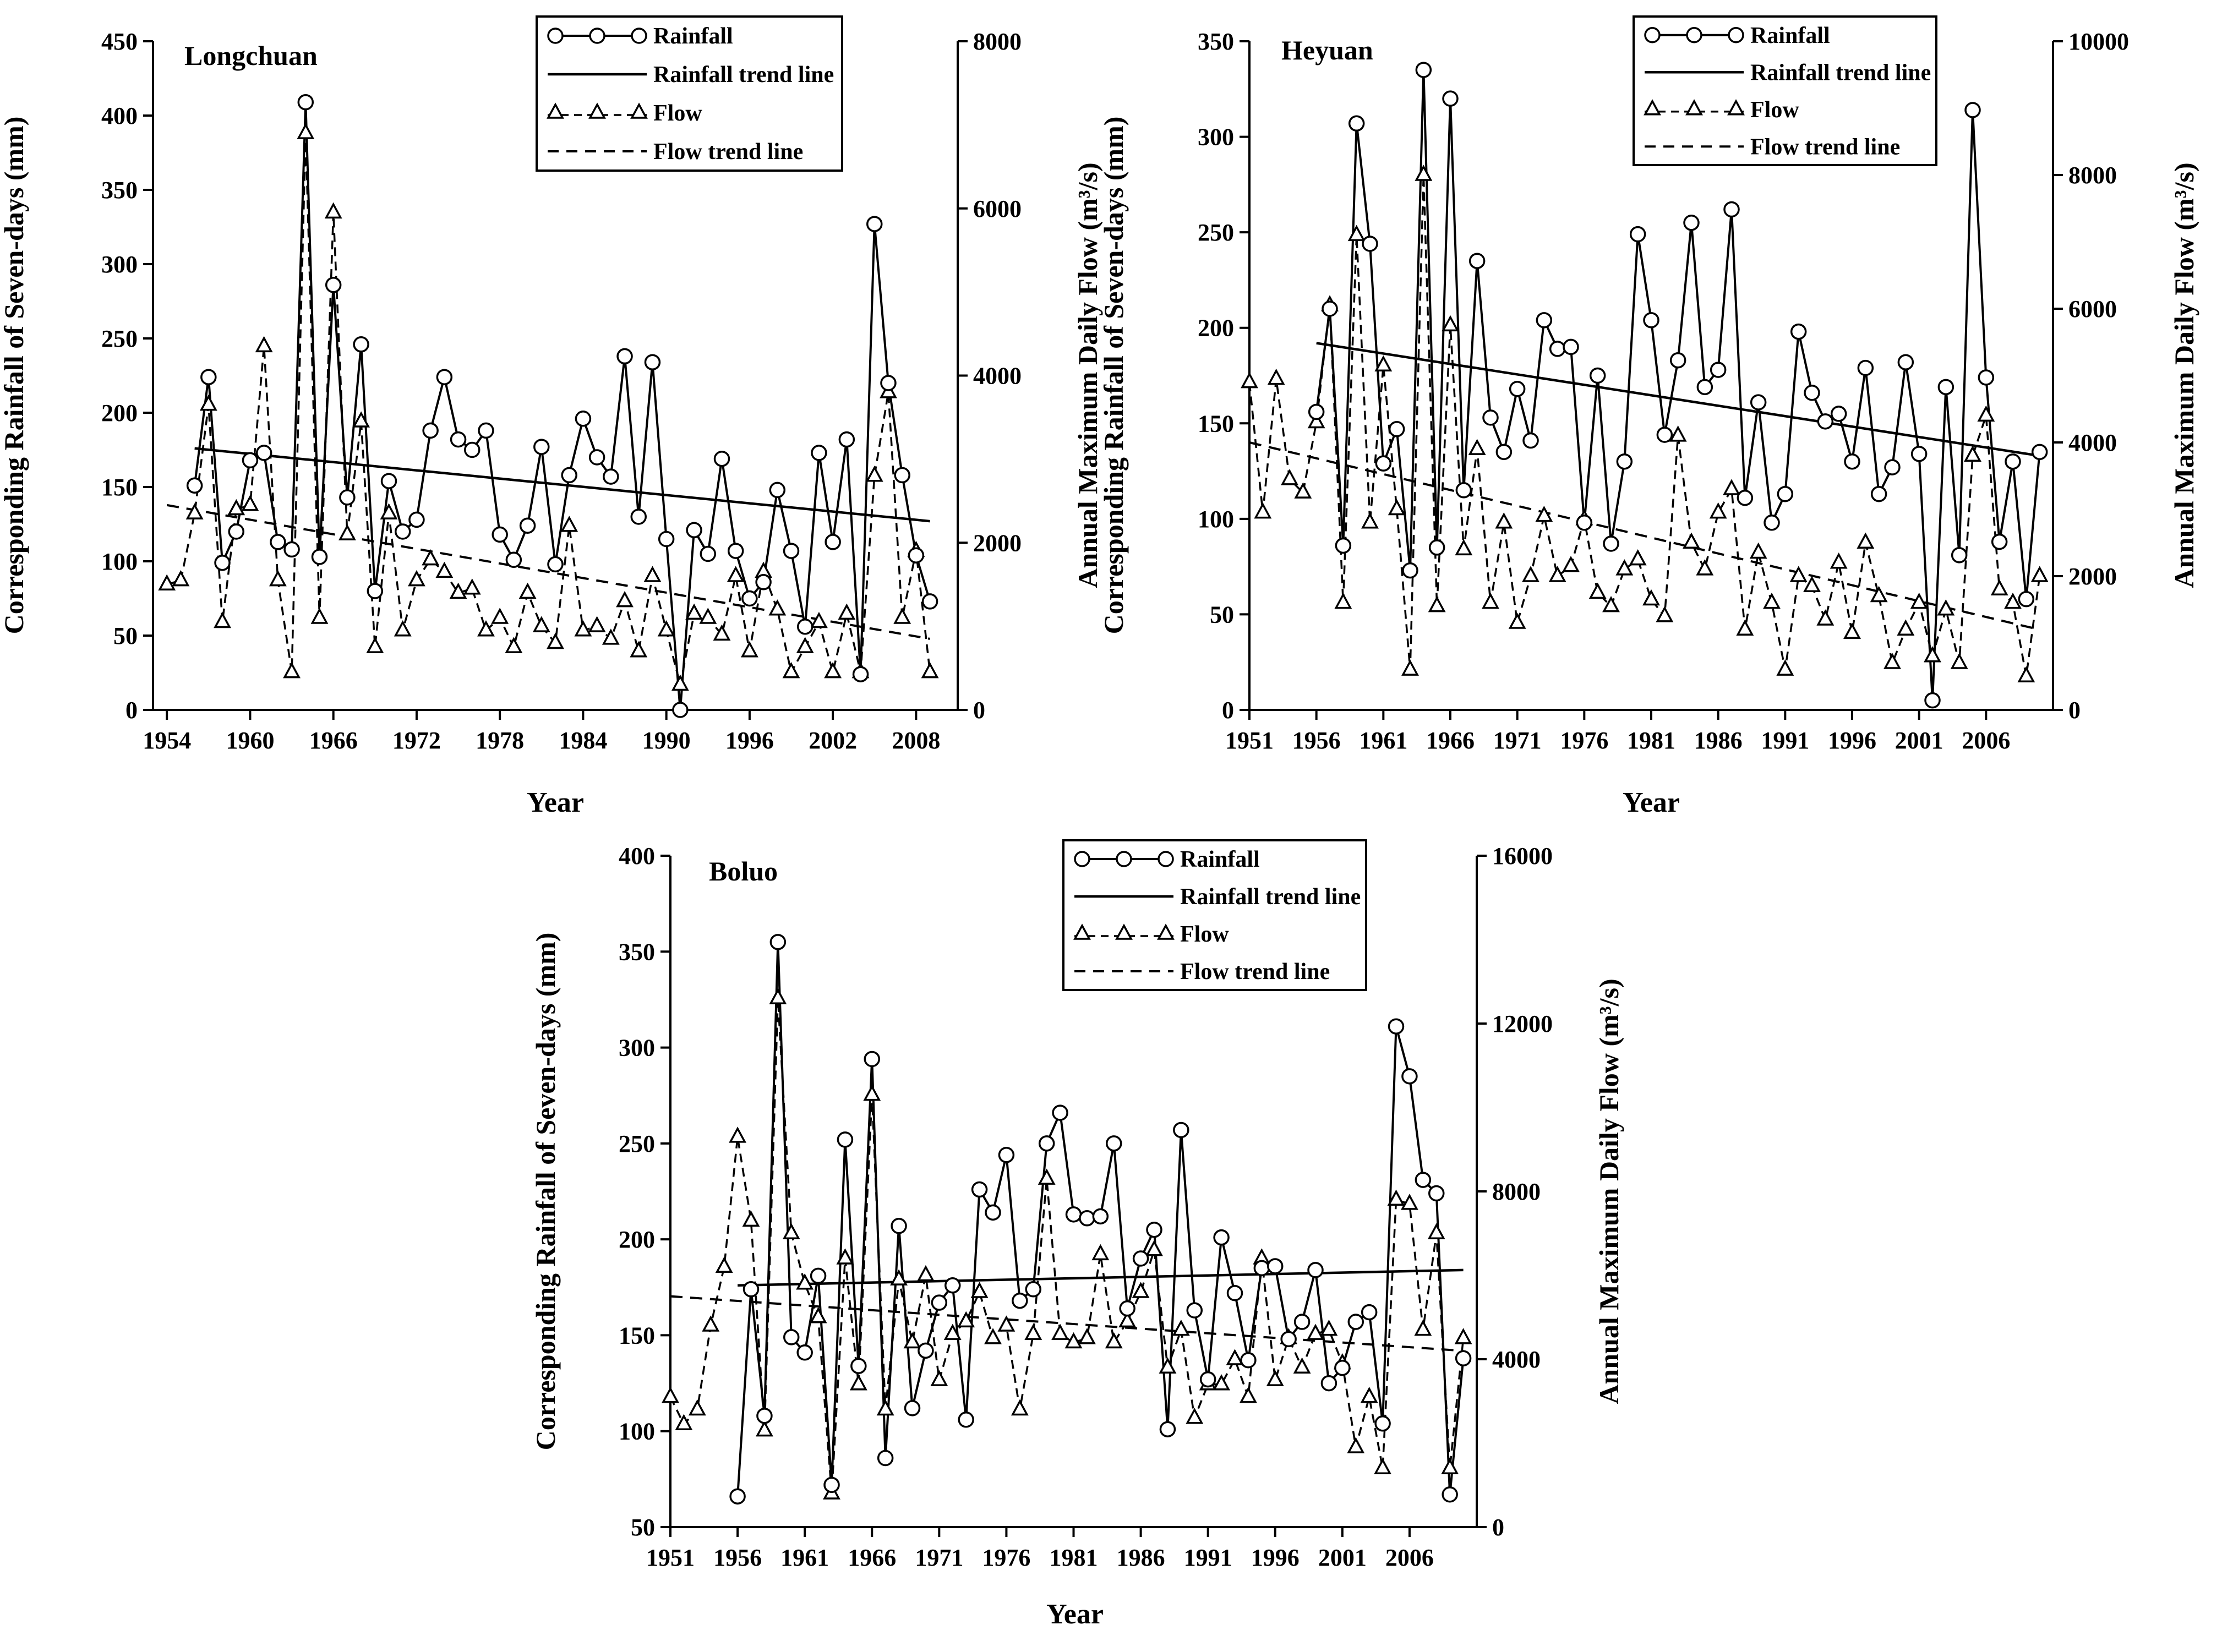  Describe the element at coordinates (637, 856) in the screenshot. I see `y-left-tick-label: 400` at that location.